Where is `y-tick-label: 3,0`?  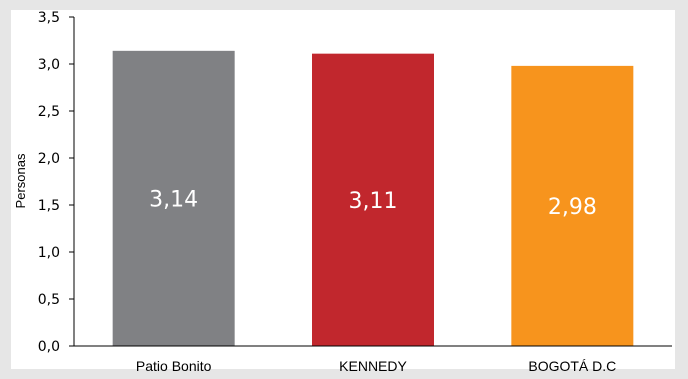
y-tick-label: 3,0 is located at coordinates (49, 65).